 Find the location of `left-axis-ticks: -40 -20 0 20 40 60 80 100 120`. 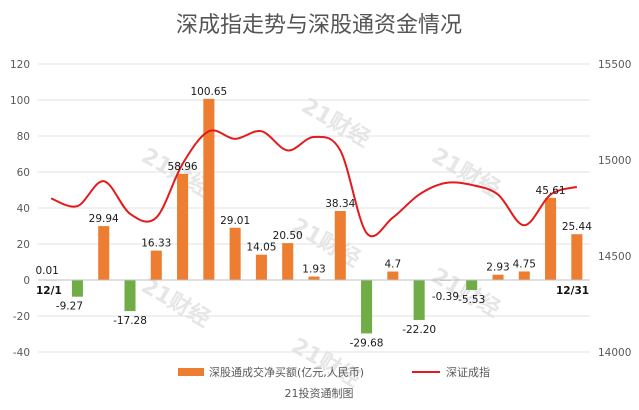

left-axis-ticks: -40 -20 0 20 40 60 80 100 120 is located at coordinates (20, 209).